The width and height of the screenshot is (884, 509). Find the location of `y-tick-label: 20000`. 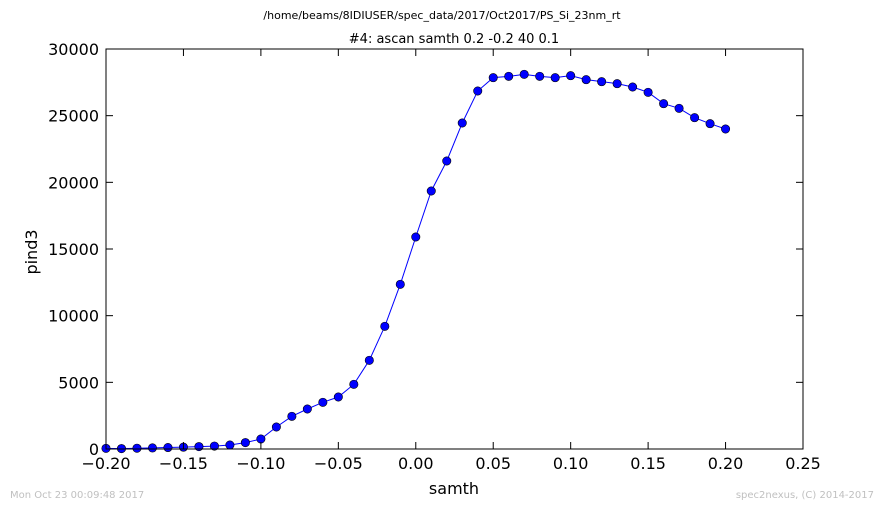

y-tick-label: 20000 is located at coordinates (73, 182).